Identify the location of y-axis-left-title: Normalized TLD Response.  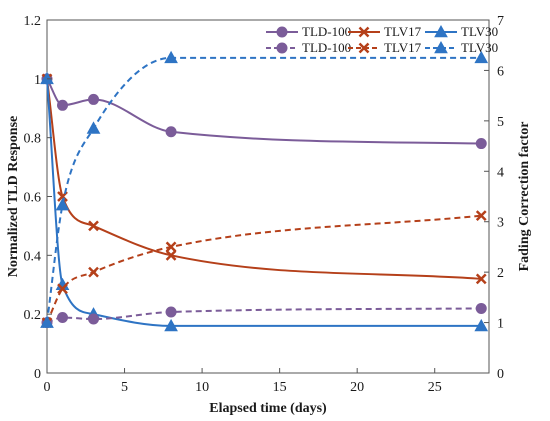
(13, 197).